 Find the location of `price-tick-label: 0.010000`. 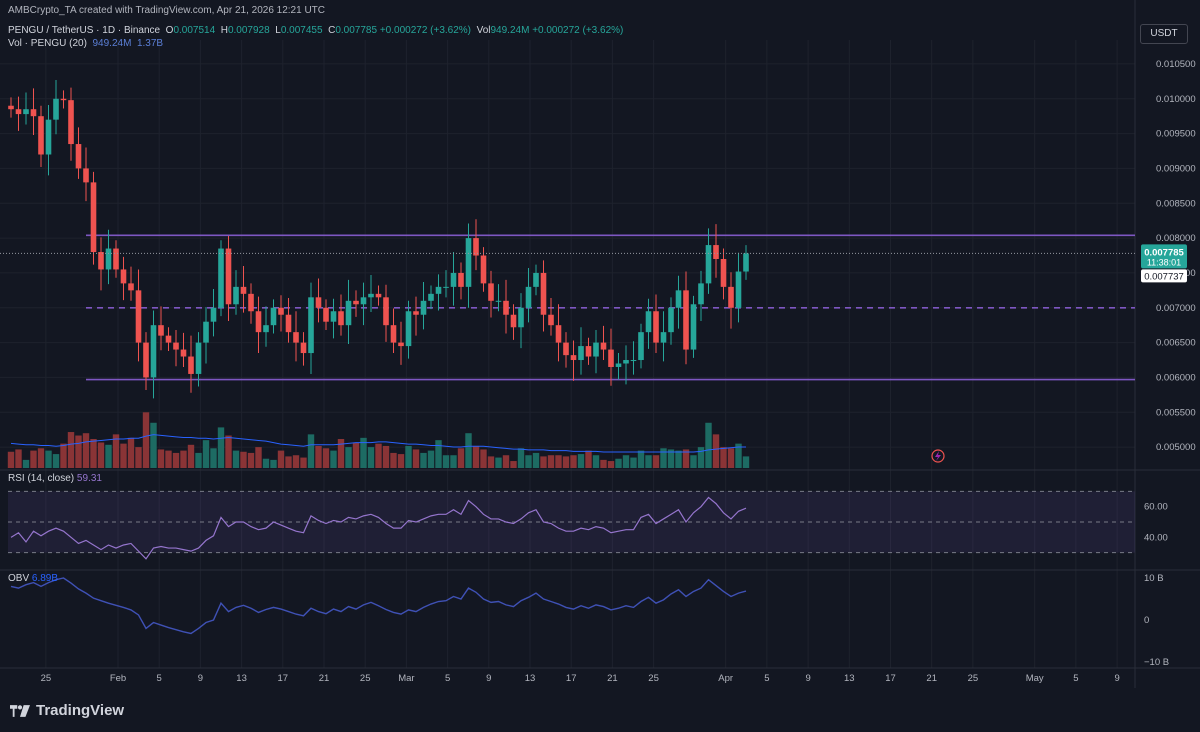

price-tick-label: 0.010000 is located at coordinates (1176, 99).